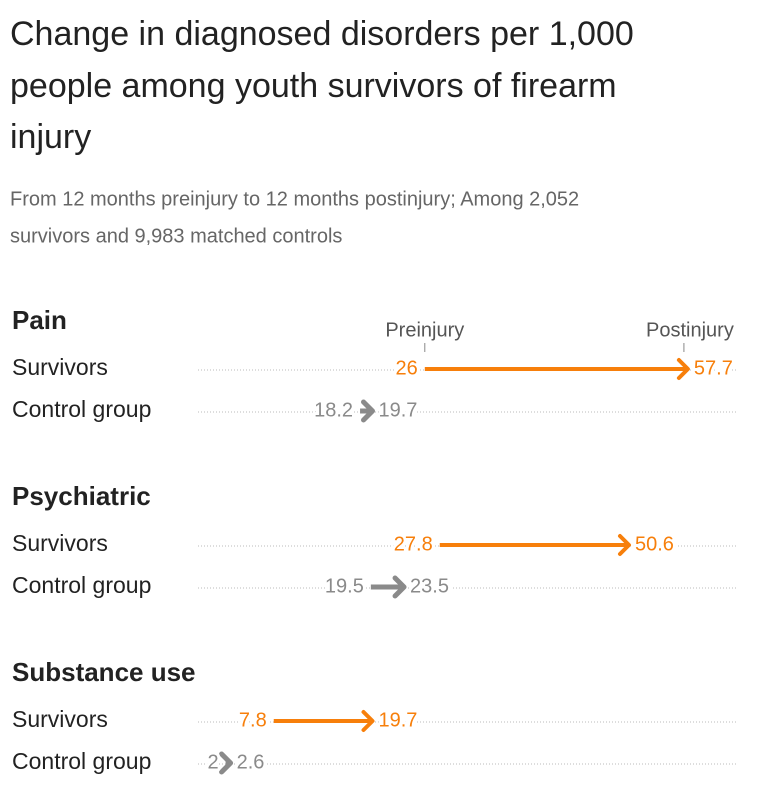 This screenshot has width=770, height=801. I want to click on start-value-label: 2, so click(212, 762).